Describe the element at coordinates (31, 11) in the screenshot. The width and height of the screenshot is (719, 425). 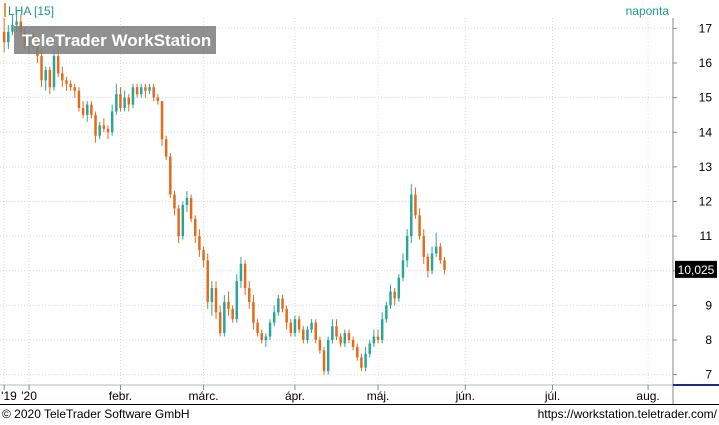
I see `symbol-label: LHA [15]` at that location.